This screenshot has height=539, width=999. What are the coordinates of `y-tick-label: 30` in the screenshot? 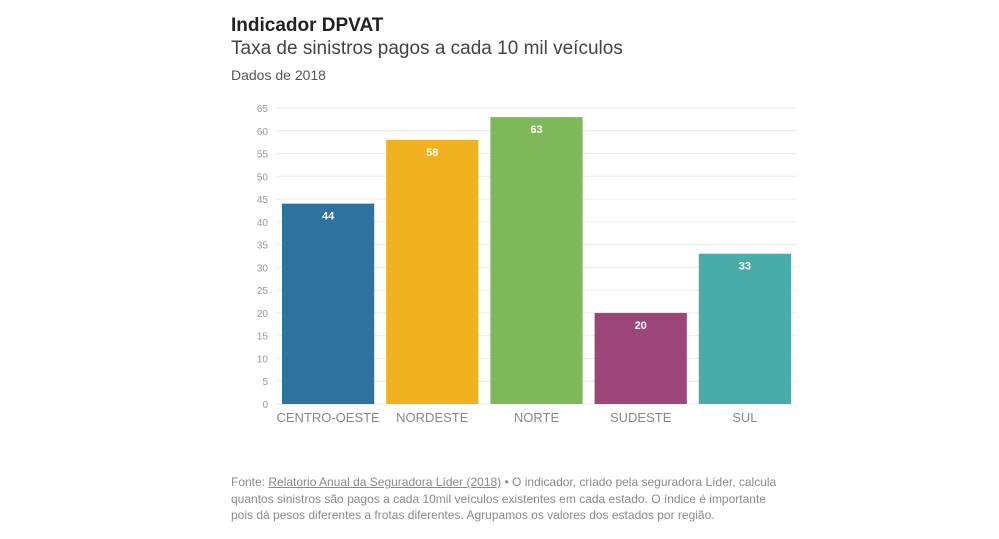 It's located at (263, 268).